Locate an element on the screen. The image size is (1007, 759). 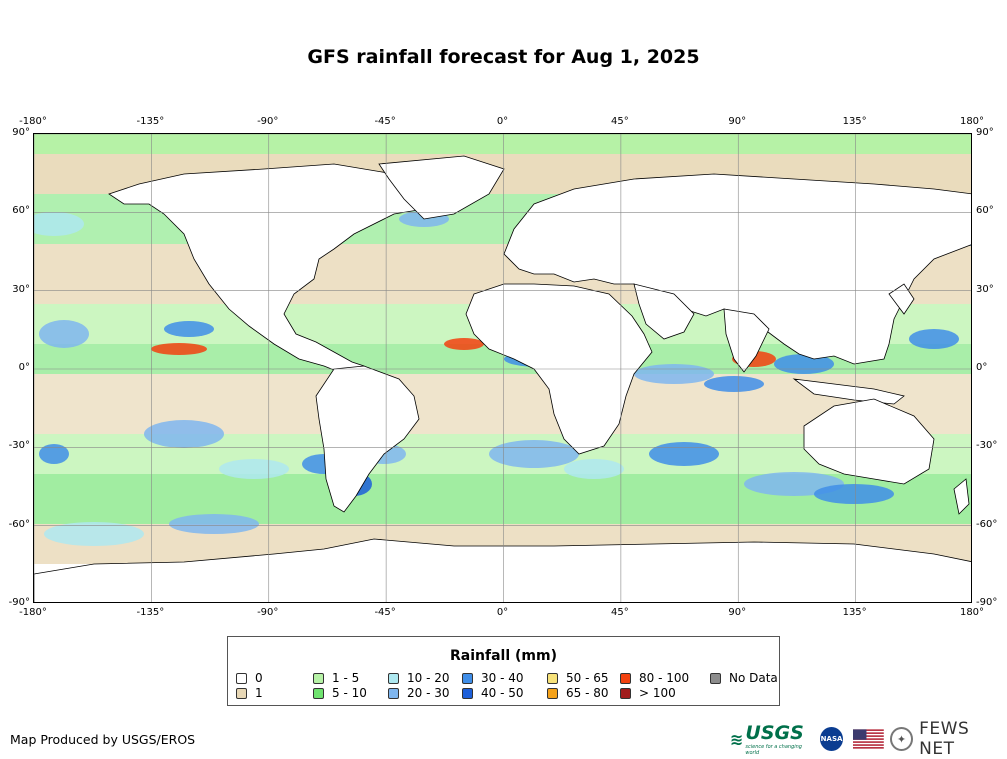
lat-tick-right: 90° is located at coordinates (985, 132).